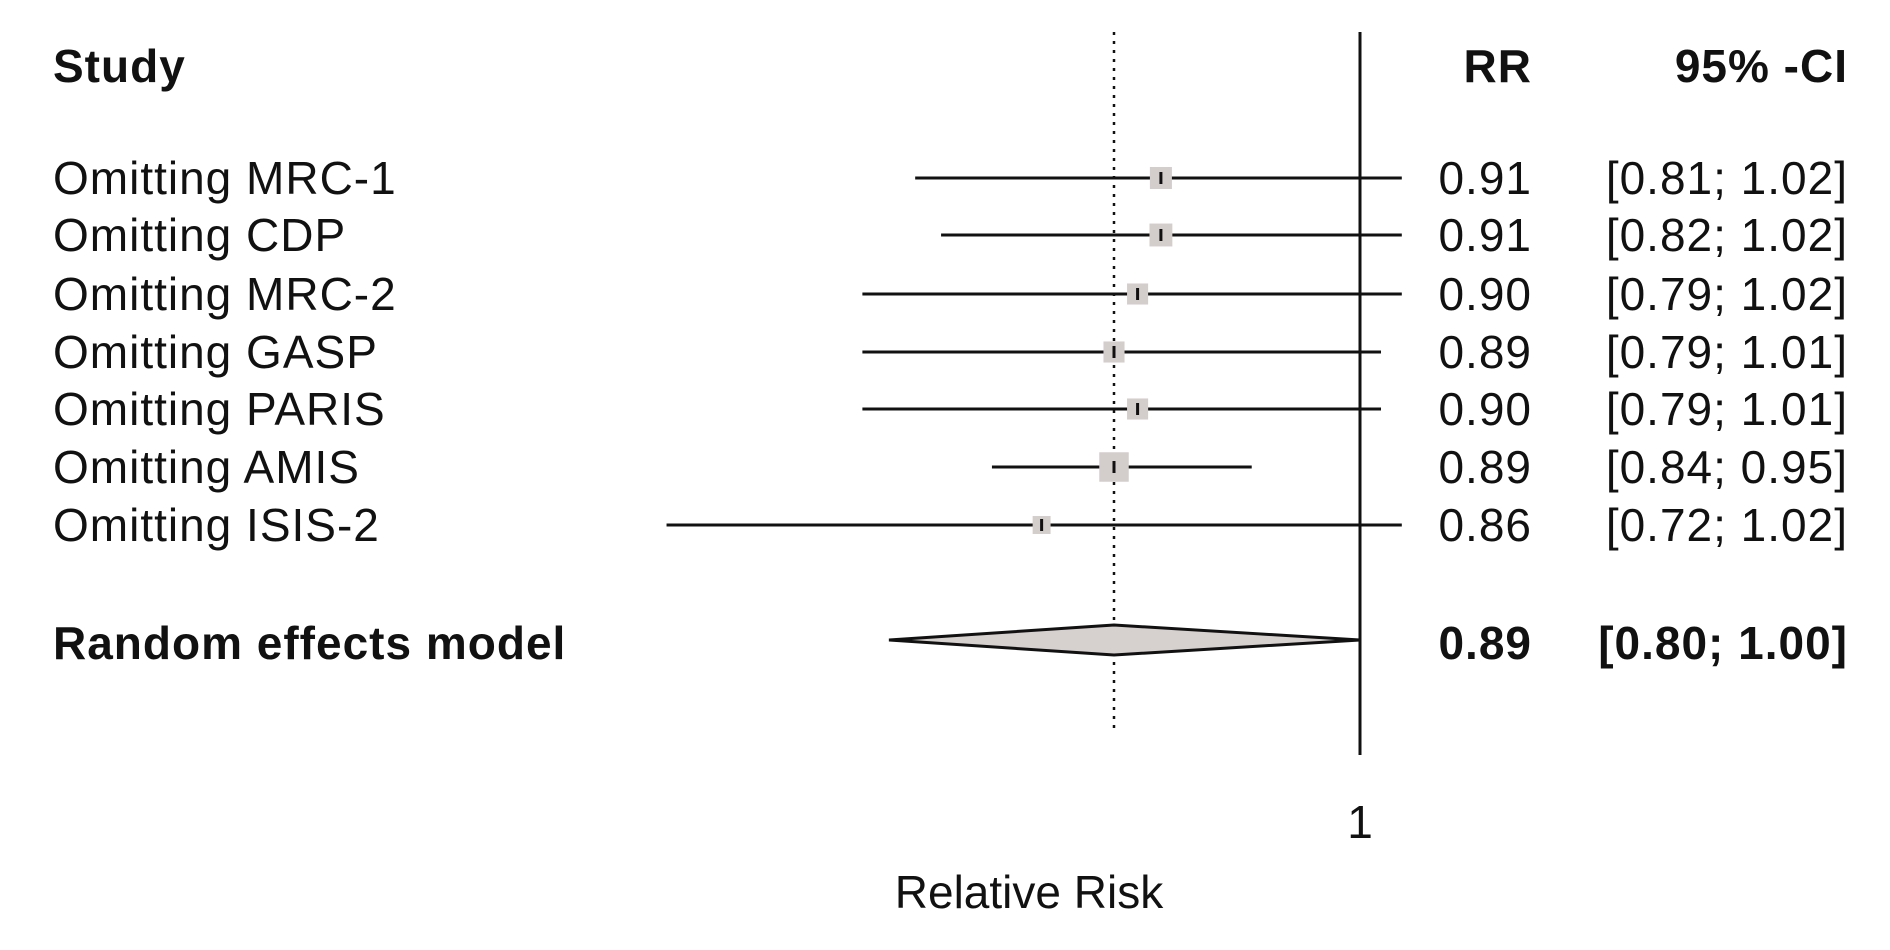  Describe the element at coordinates (206, 467) in the screenshot. I see `study-label: Omitting AMIS` at that location.